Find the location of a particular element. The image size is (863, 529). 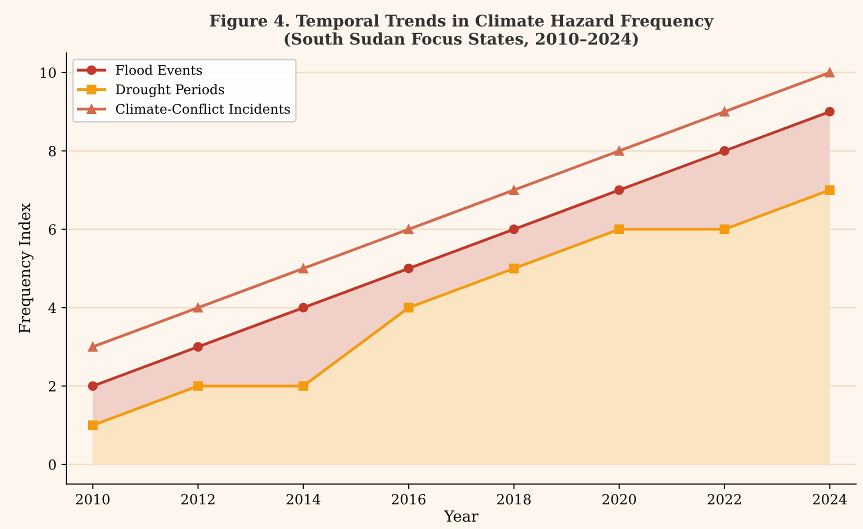

x-tick-label: 2014 is located at coordinates (303, 499).